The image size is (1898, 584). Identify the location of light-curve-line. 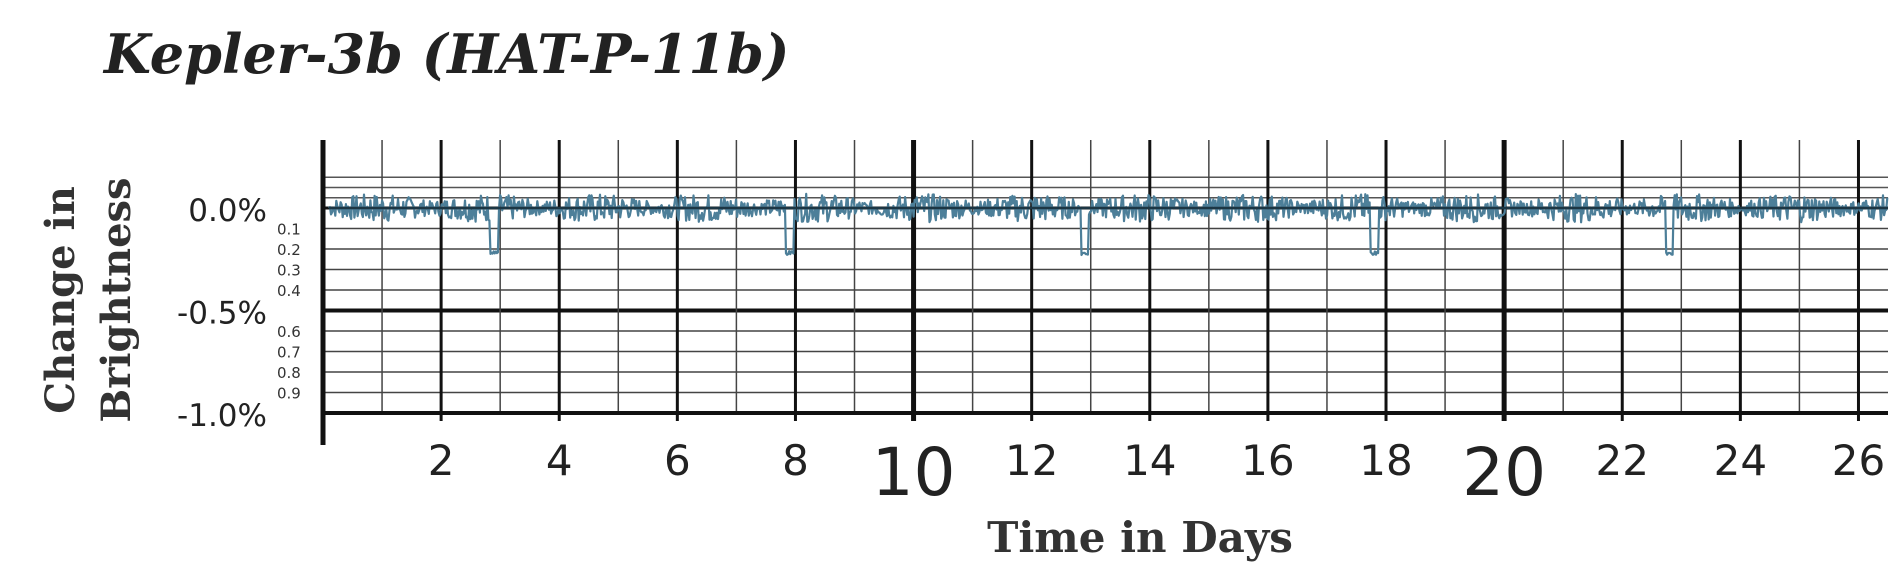
(1108, 224).